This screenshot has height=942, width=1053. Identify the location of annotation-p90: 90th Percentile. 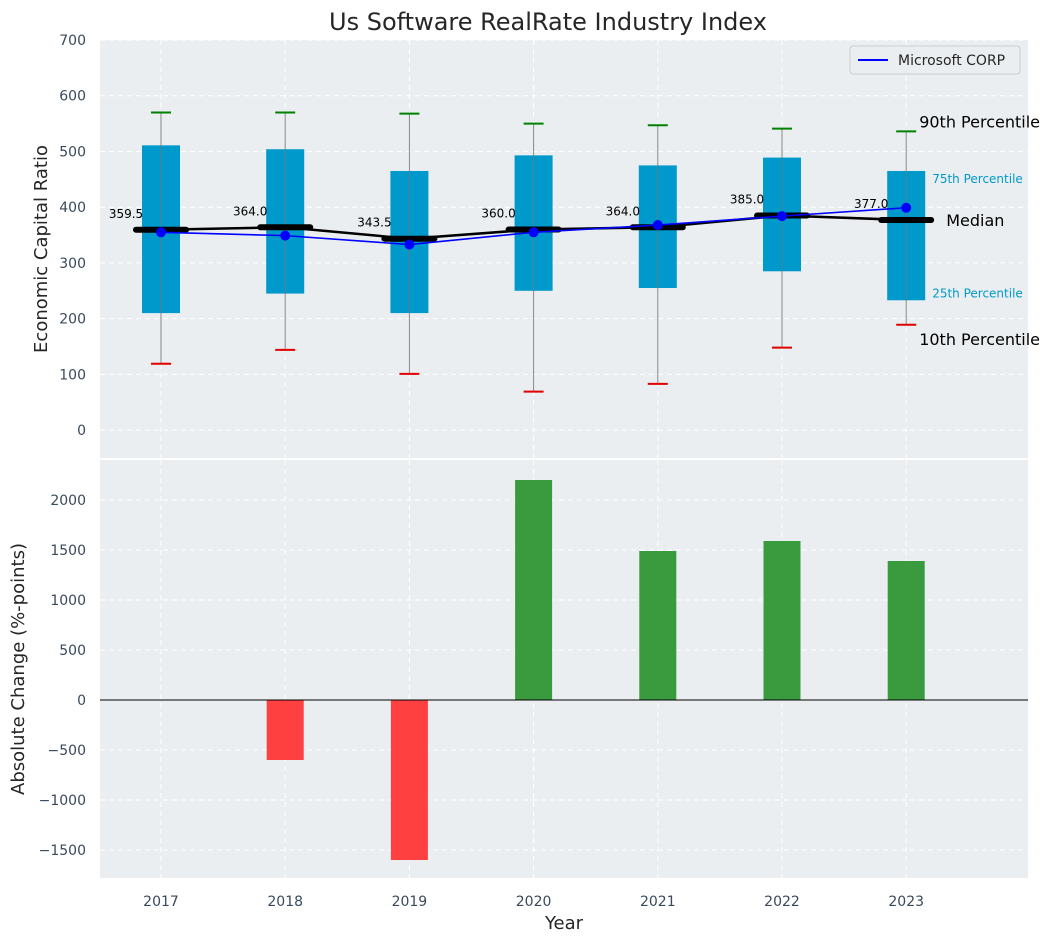
(979, 121).